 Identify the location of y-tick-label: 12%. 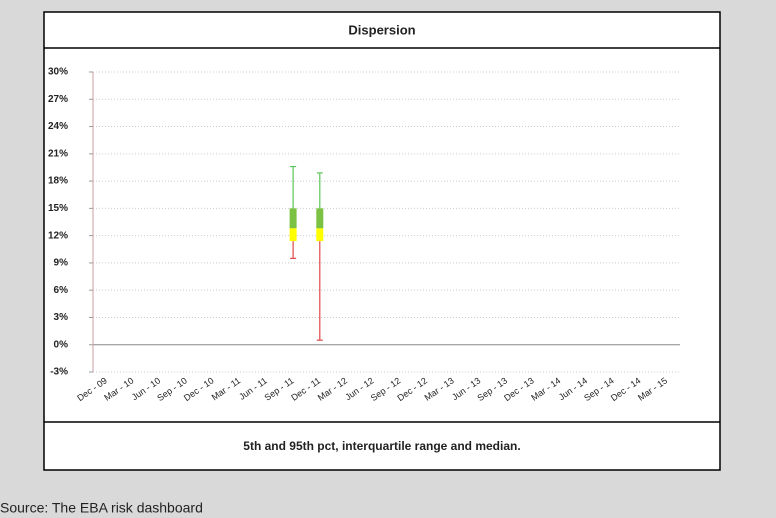
(58, 235).